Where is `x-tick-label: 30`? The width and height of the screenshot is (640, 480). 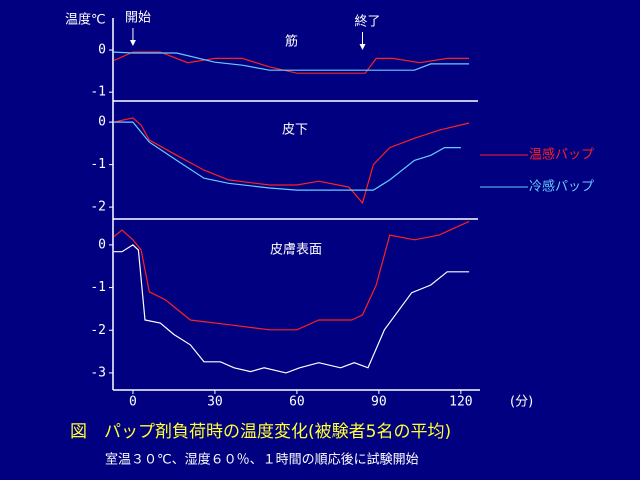 x-tick-label: 30 is located at coordinates (215, 402).